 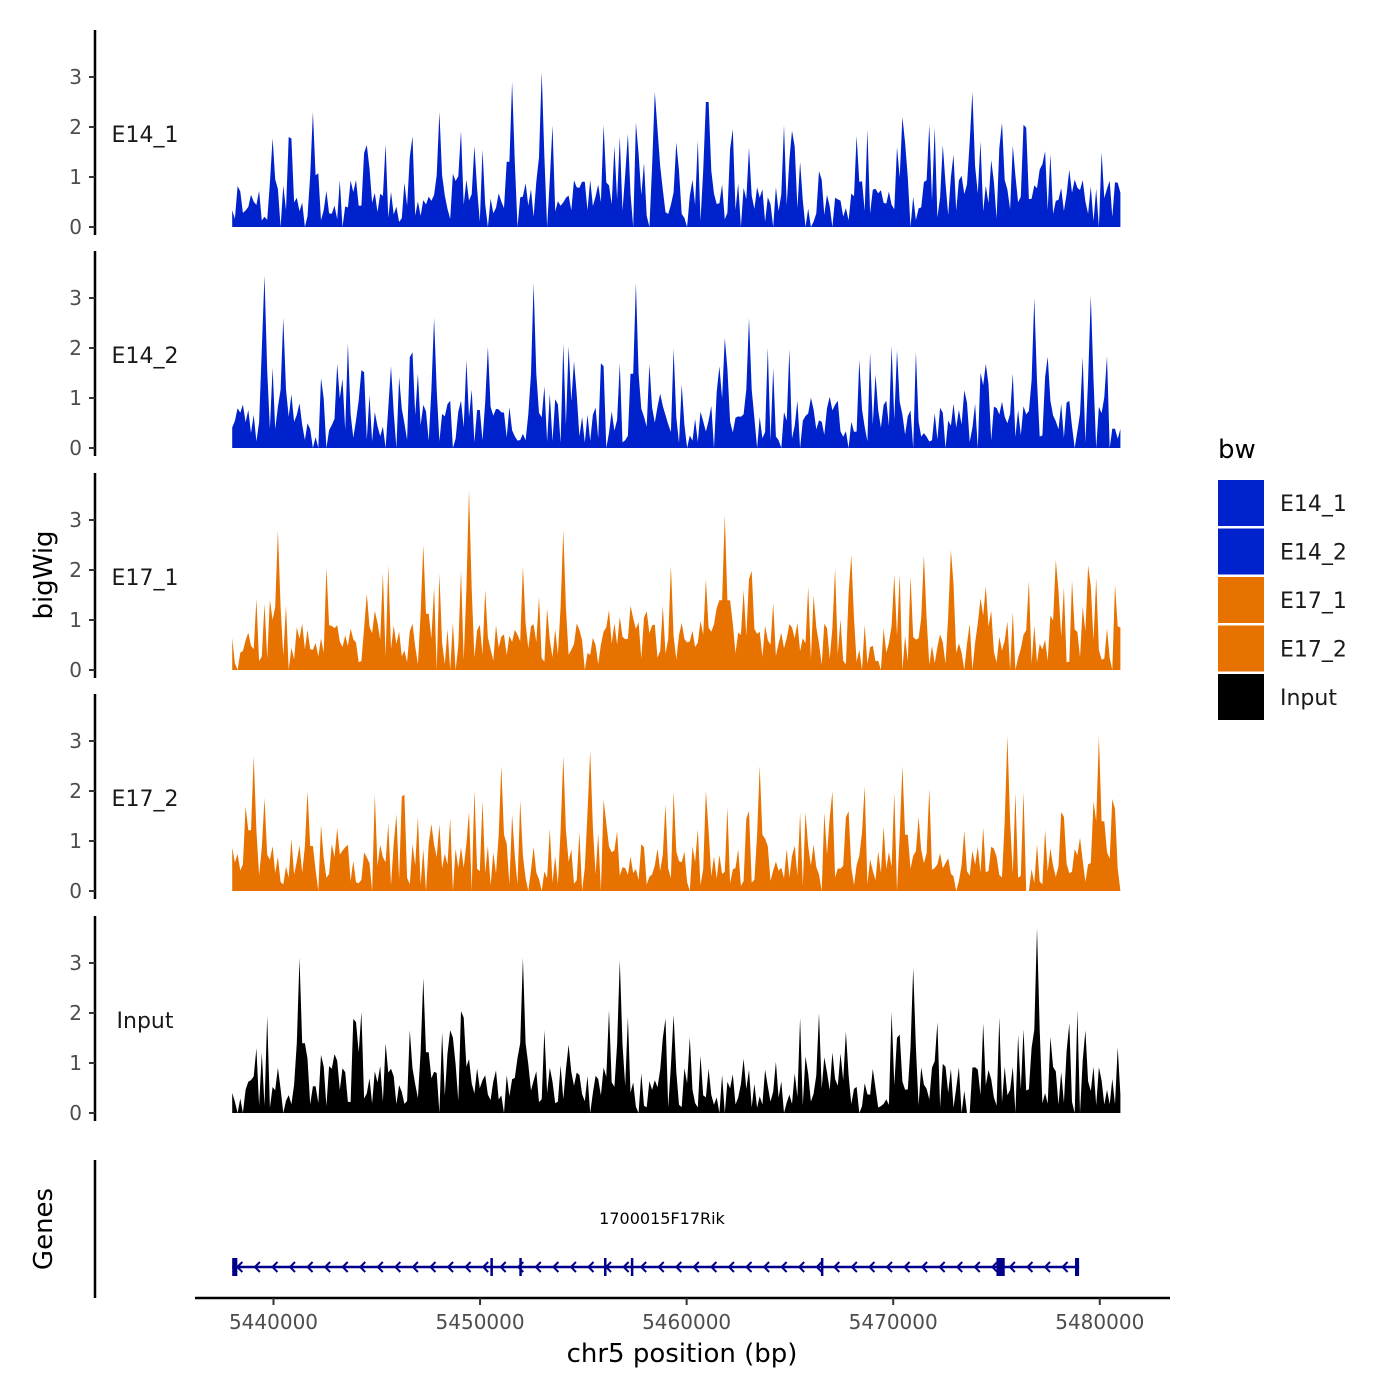 What do you see at coordinates (662, 1218) in the screenshot?
I see `gene-name-label: 1700015F17Rik` at bounding box center [662, 1218].